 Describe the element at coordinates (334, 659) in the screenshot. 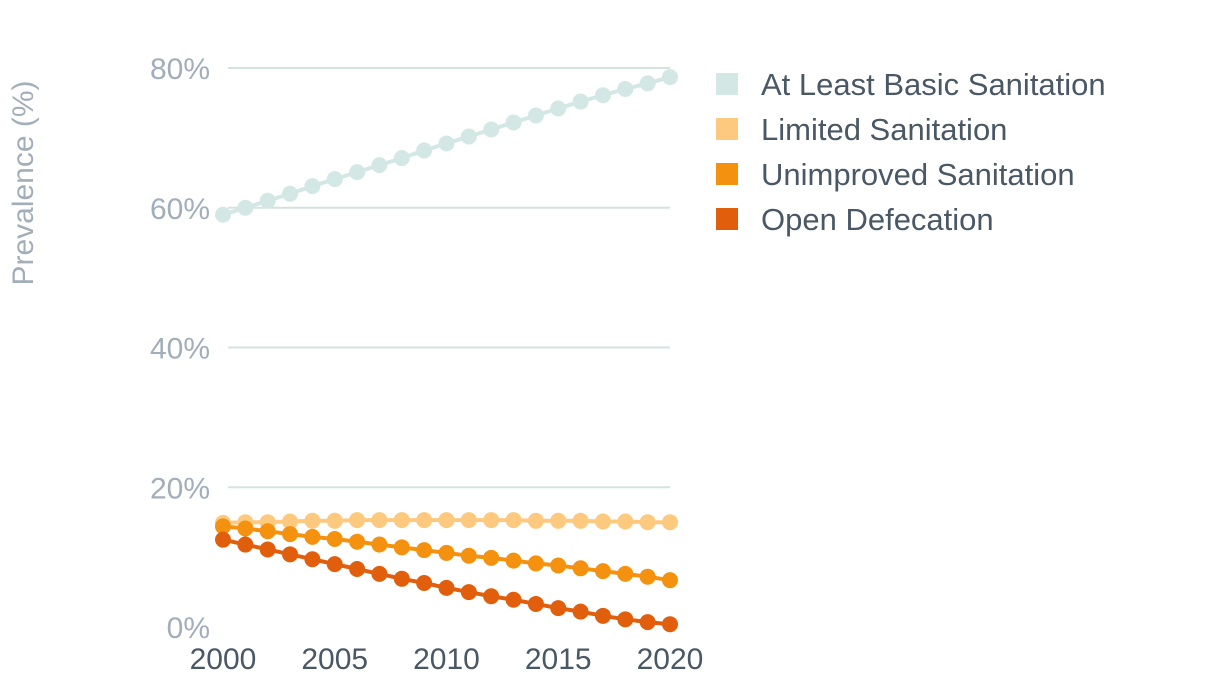

I see `x-tick-label: 2005` at that location.